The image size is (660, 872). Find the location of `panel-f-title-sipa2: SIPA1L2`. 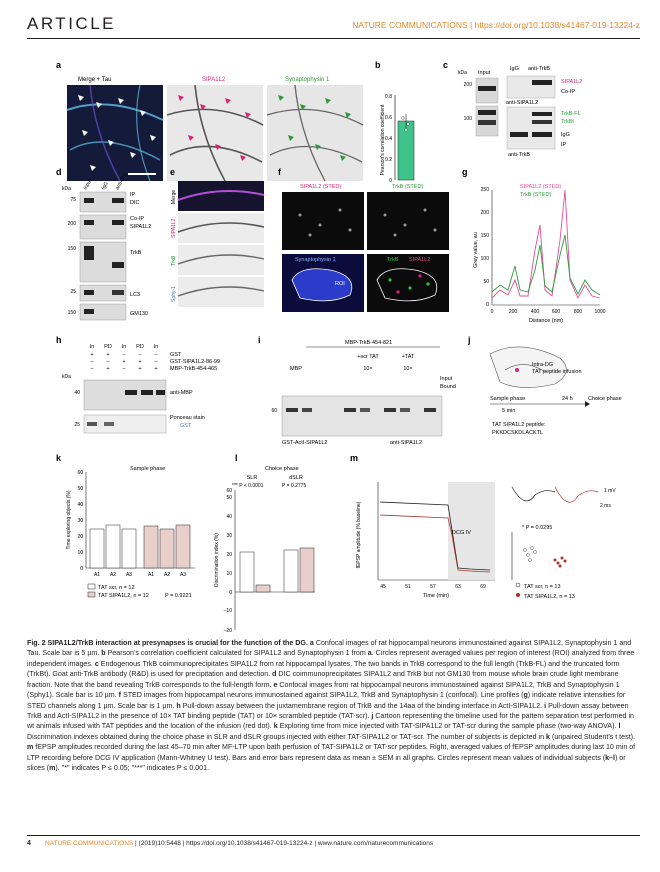

panel-f-title-sipa2: SIPA1L2 is located at coordinates (419, 260).